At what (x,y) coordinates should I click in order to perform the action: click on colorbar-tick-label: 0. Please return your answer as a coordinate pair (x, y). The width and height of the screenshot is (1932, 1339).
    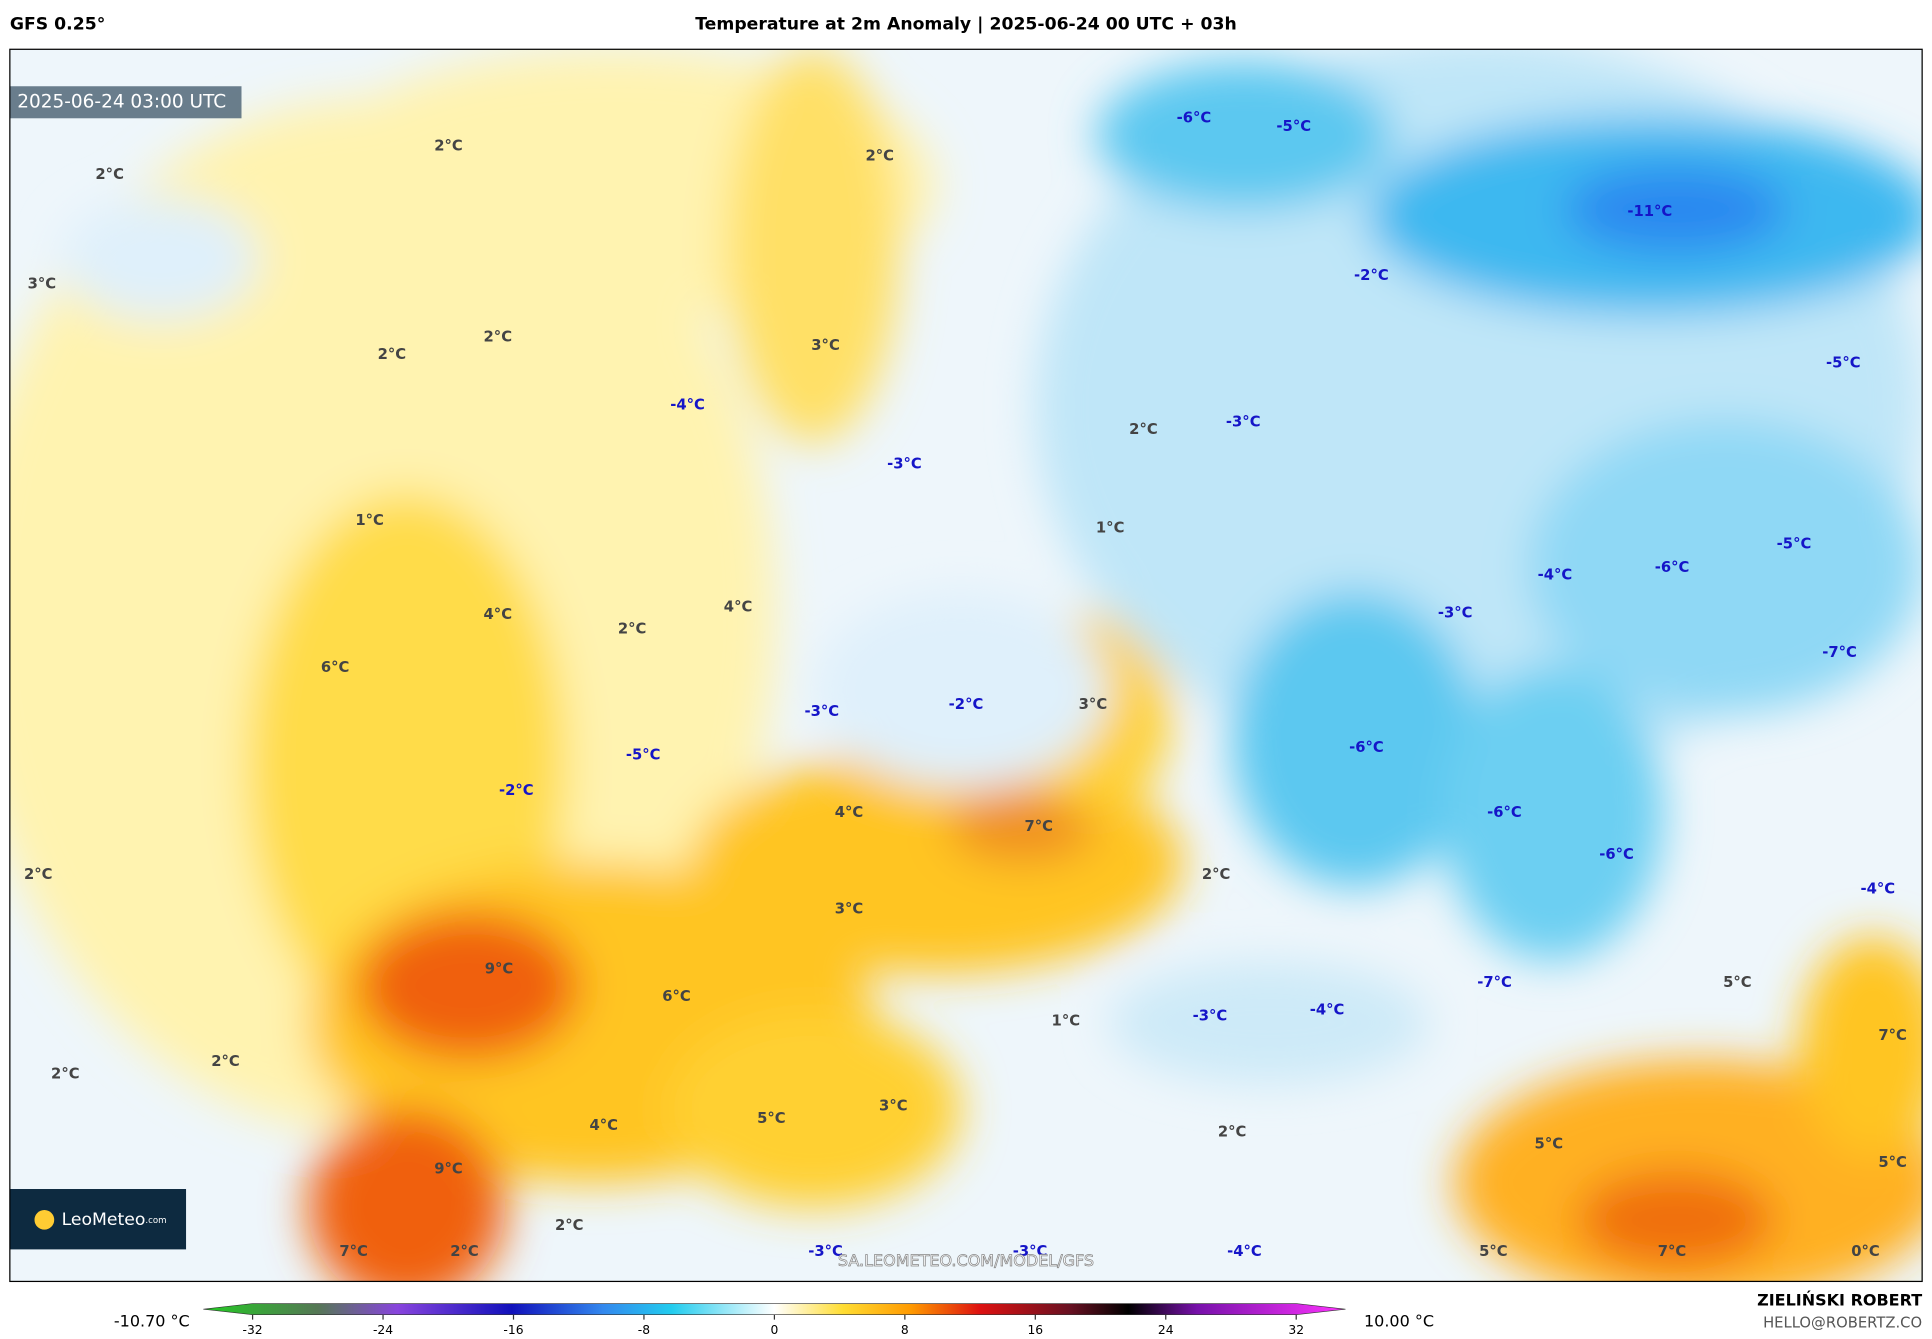
    Looking at the image, I should click on (774, 1330).